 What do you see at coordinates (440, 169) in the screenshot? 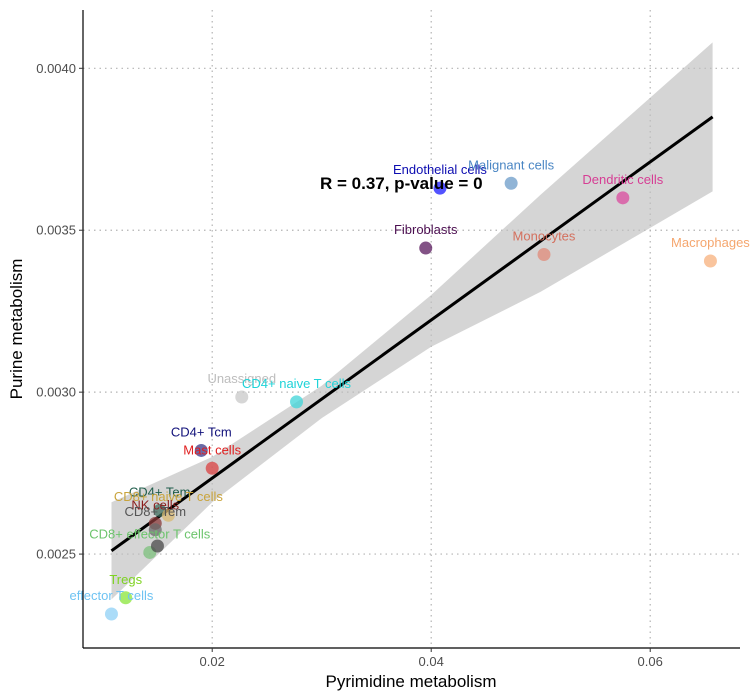
I see `point-label: Endothelial cells` at bounding box center [440, 169].